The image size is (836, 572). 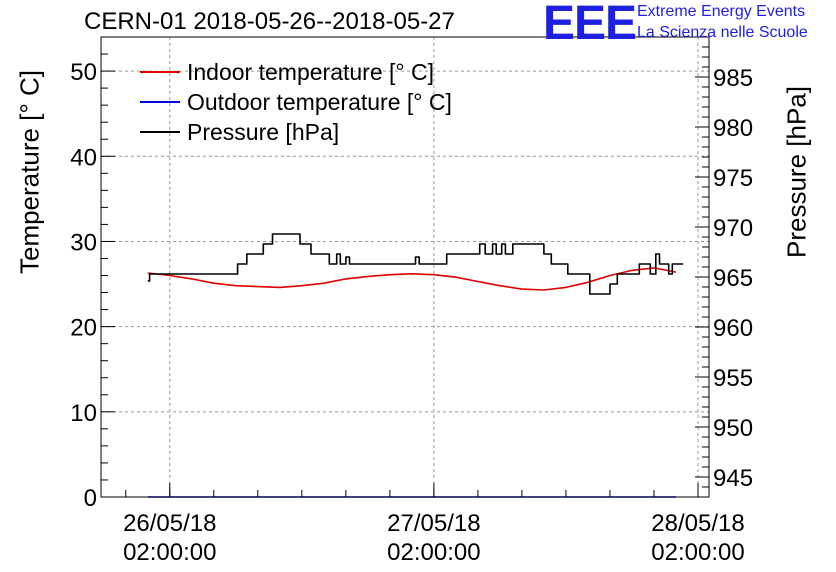 What do you see at coordinates (733, 178) in the screenshot?
I see `y2-tick-label: 975` at bounding box center [733, 178].